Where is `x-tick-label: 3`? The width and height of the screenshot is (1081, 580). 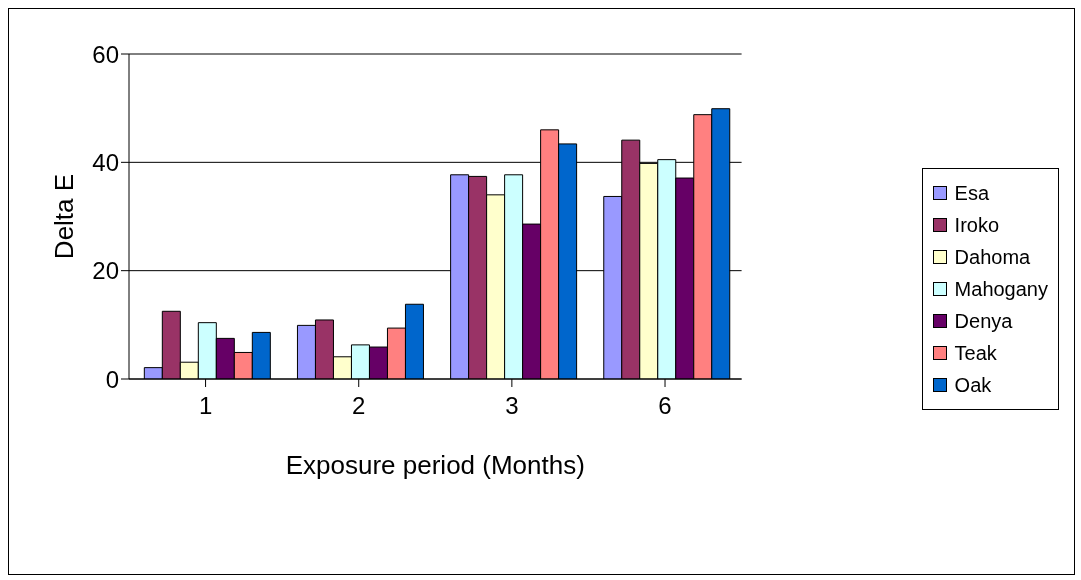
x-tick-label: 3 is located at coordinates (512, 406).